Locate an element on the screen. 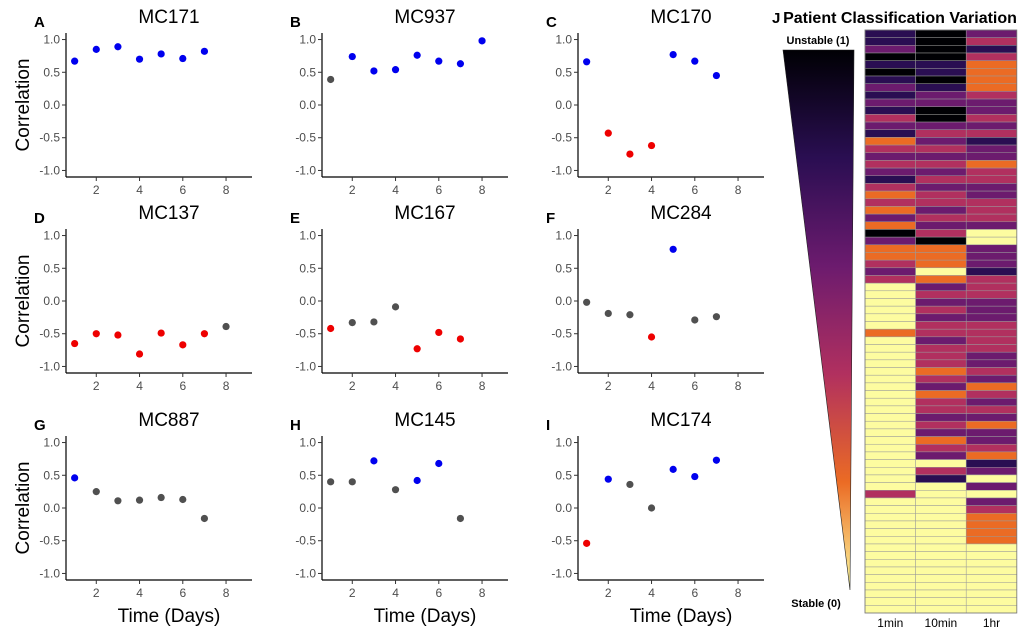  y-tick-label: 0.0 is located at coordinates (307, 301).